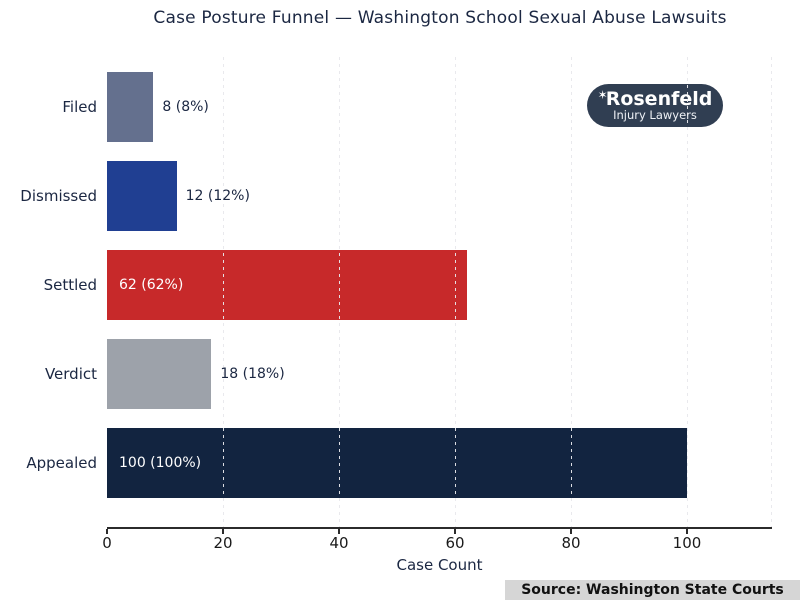 This screenshot has height=600, width=800. I want to click on category-label-verdict: Verdict, so click(70, 374).